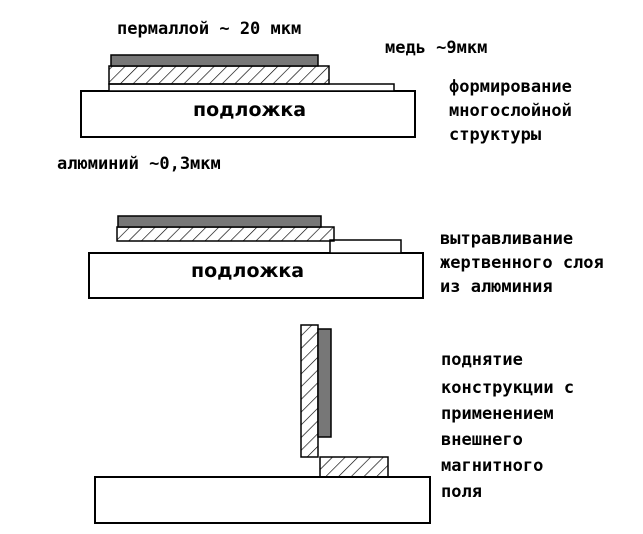  Describe the element at coordinates (139, 164) in the screenshot. I see `aluminum-label: алюминий ~0,3мкм` at that location.